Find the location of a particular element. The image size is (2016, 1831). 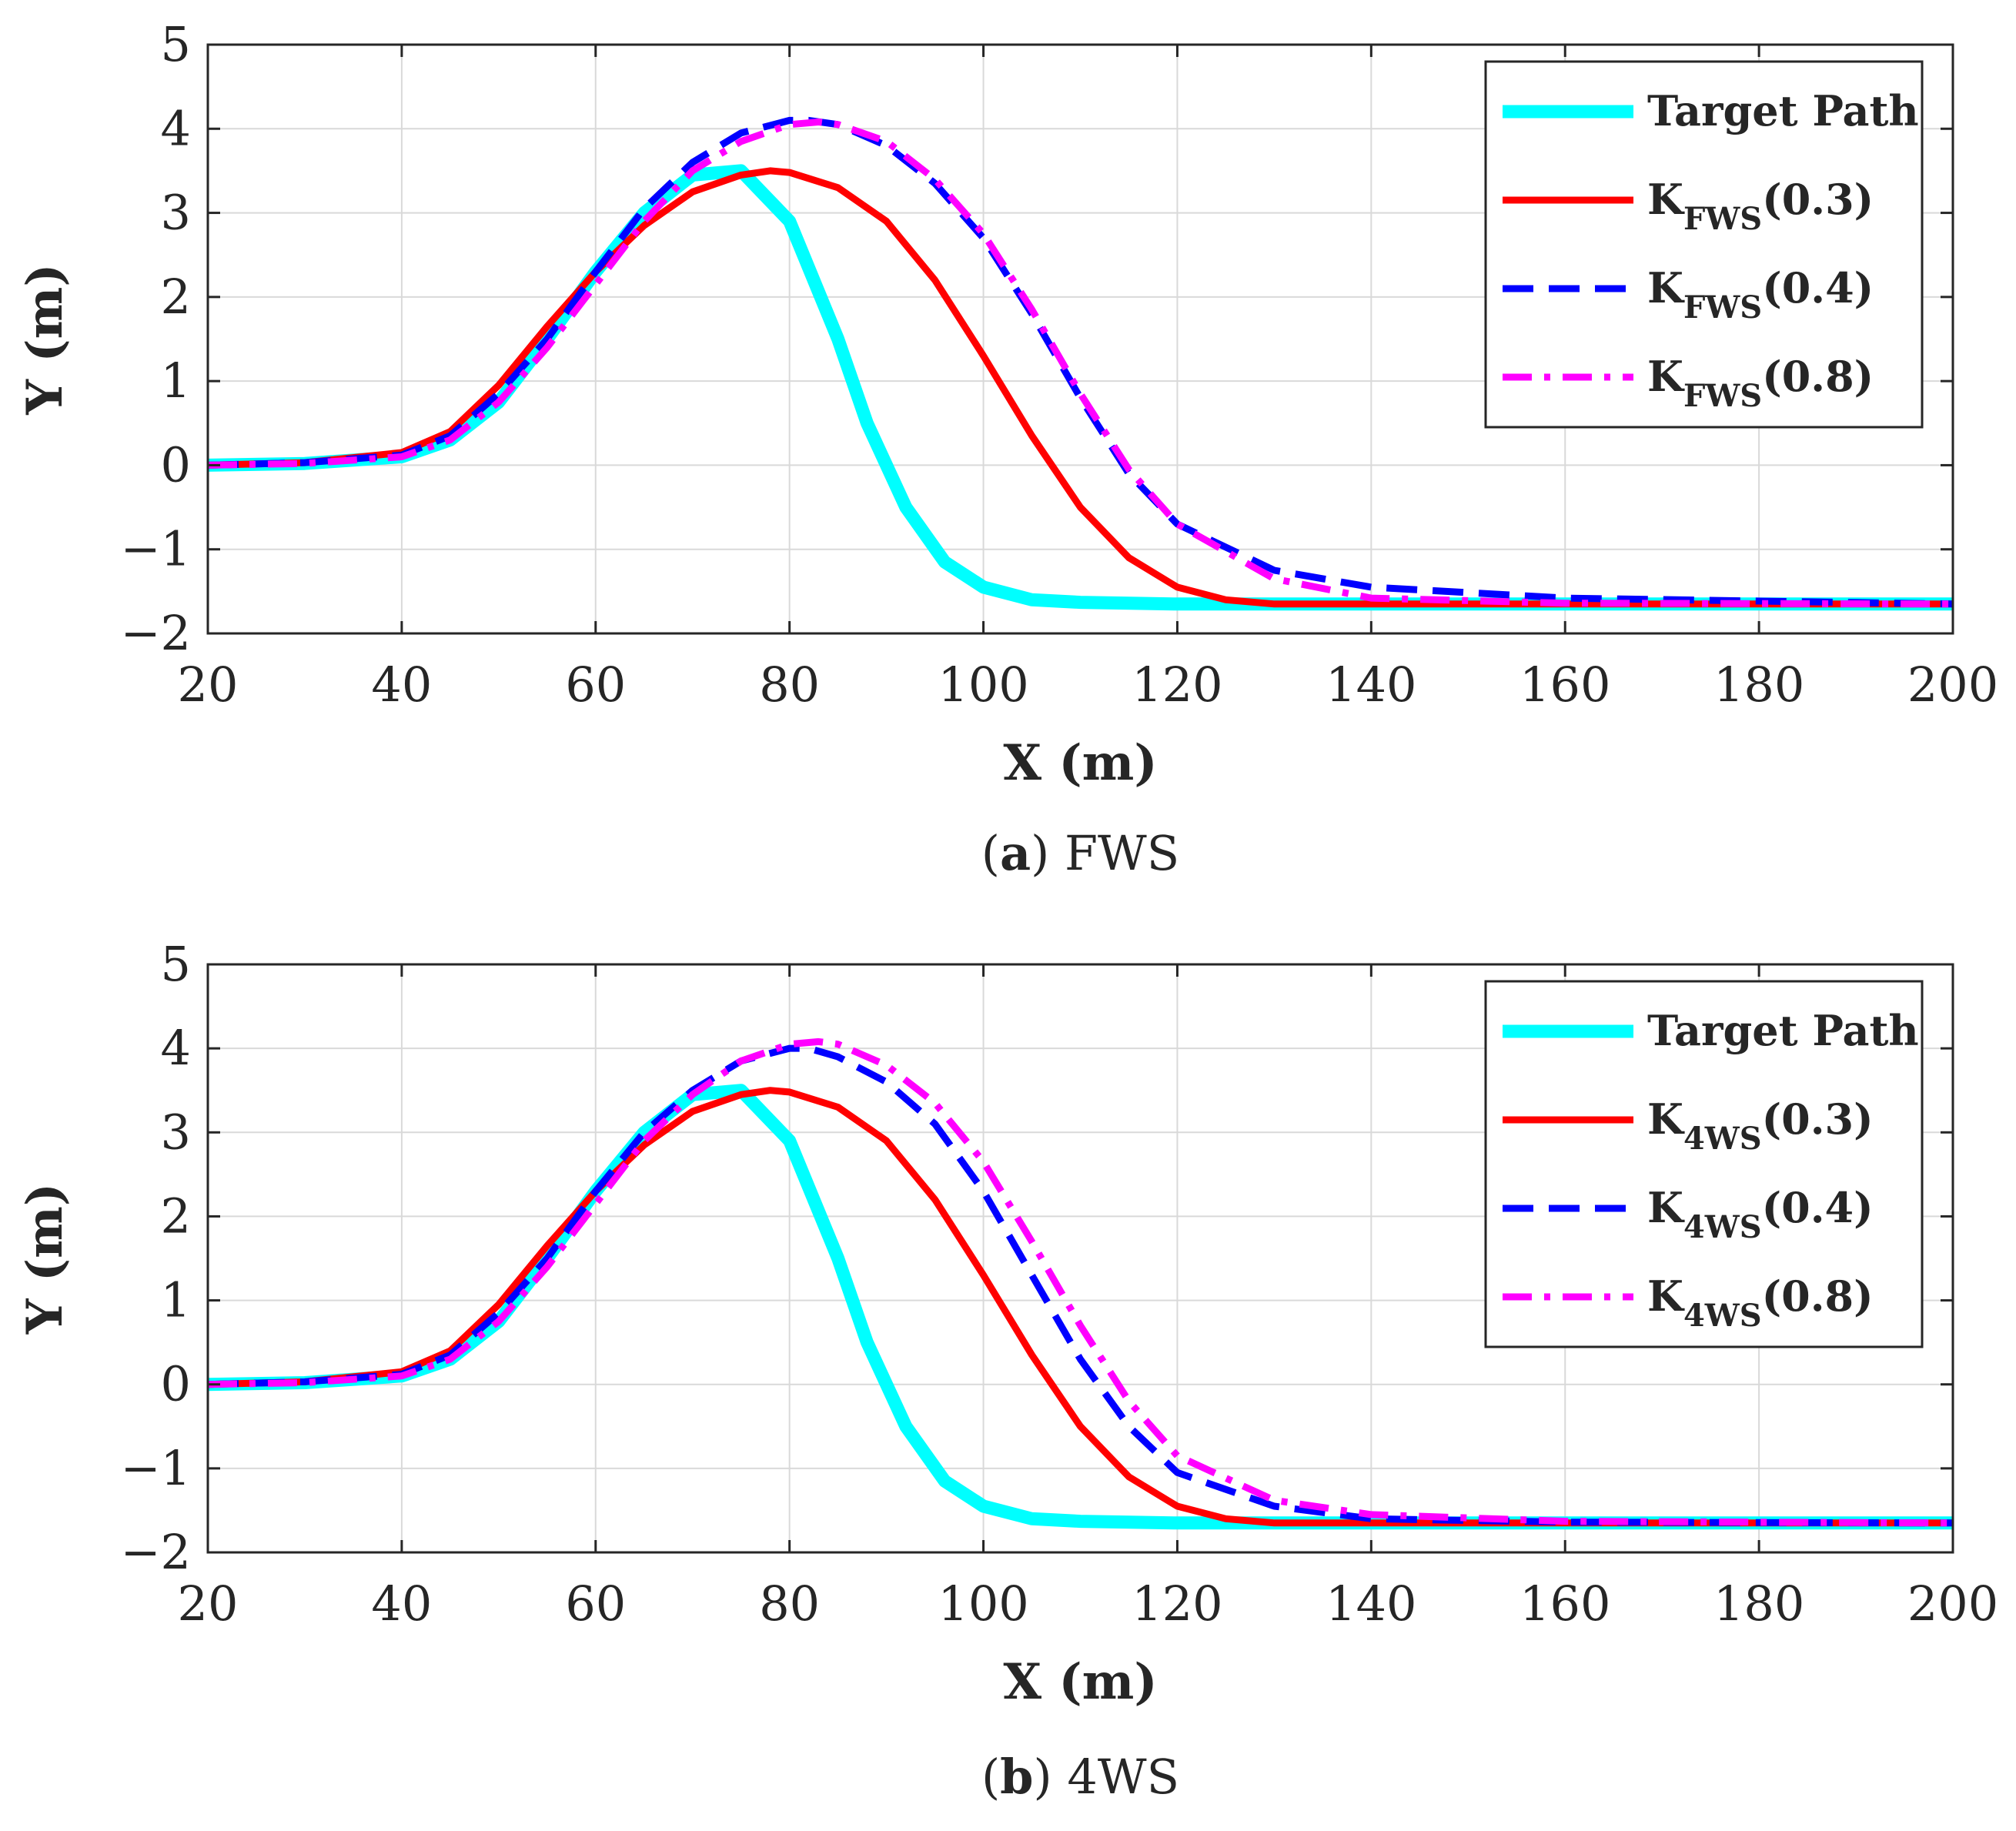

legend-entry-3: KFWS(0.8) is located at coordinates (1760, 383).